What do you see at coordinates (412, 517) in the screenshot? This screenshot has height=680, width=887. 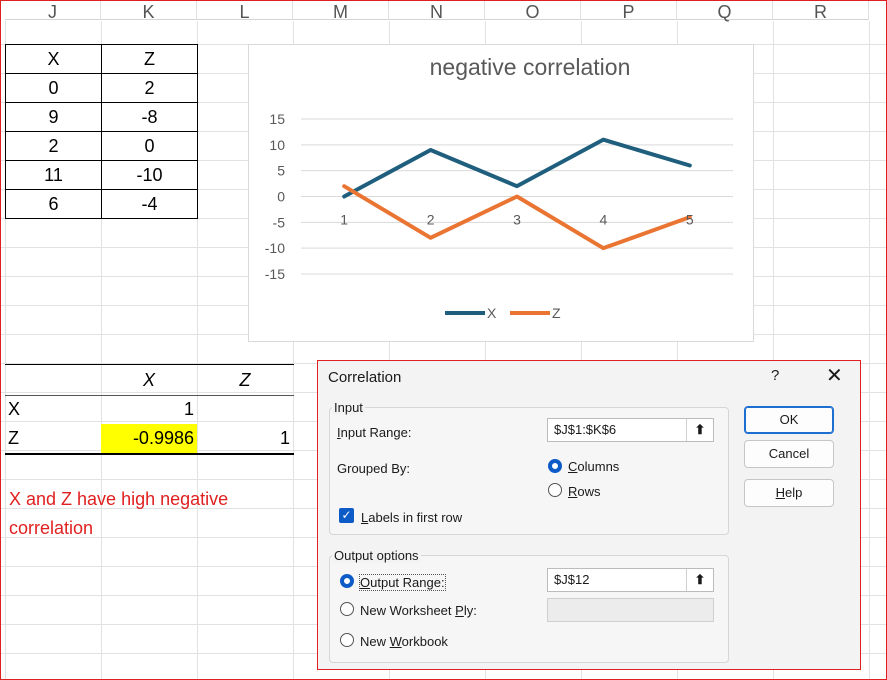 I see `labels-checkbox-label: Labels in first row` at bounding box center [412, 517].